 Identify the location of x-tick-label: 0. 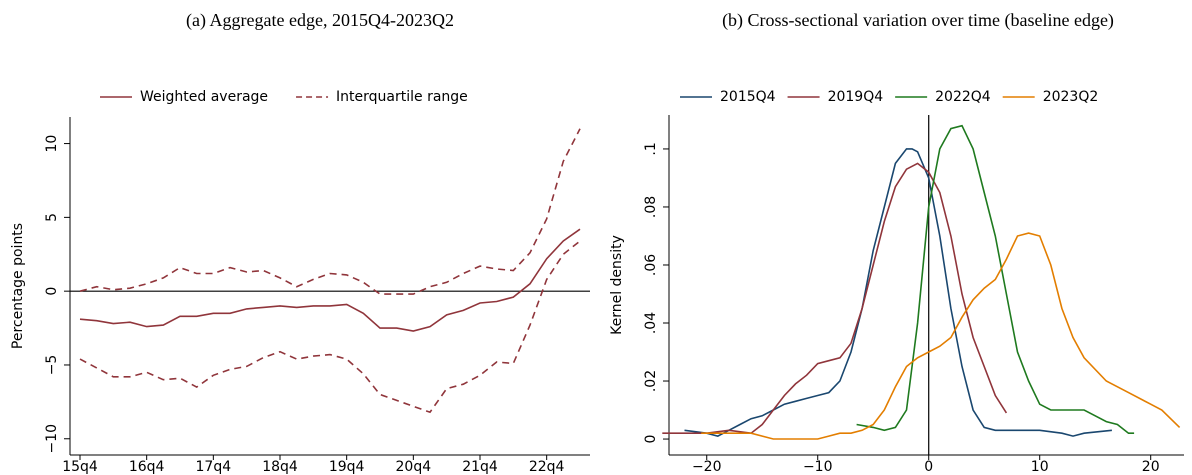
(928, 467).